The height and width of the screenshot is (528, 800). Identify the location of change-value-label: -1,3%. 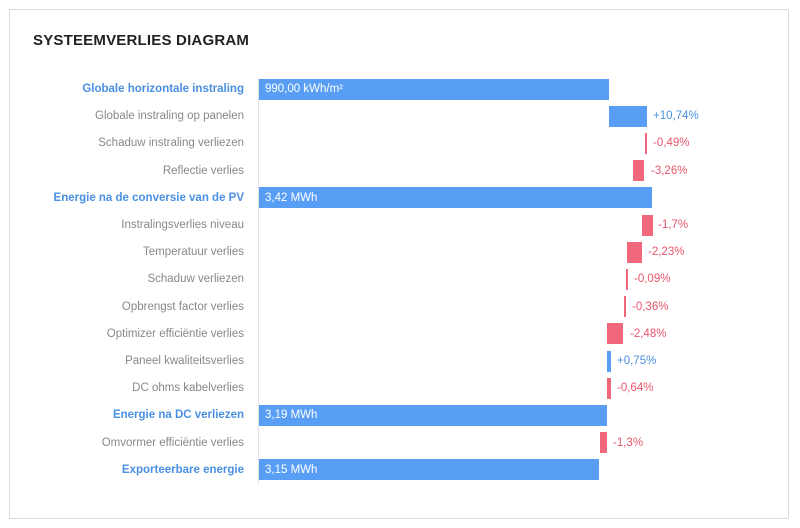
(628, 443).